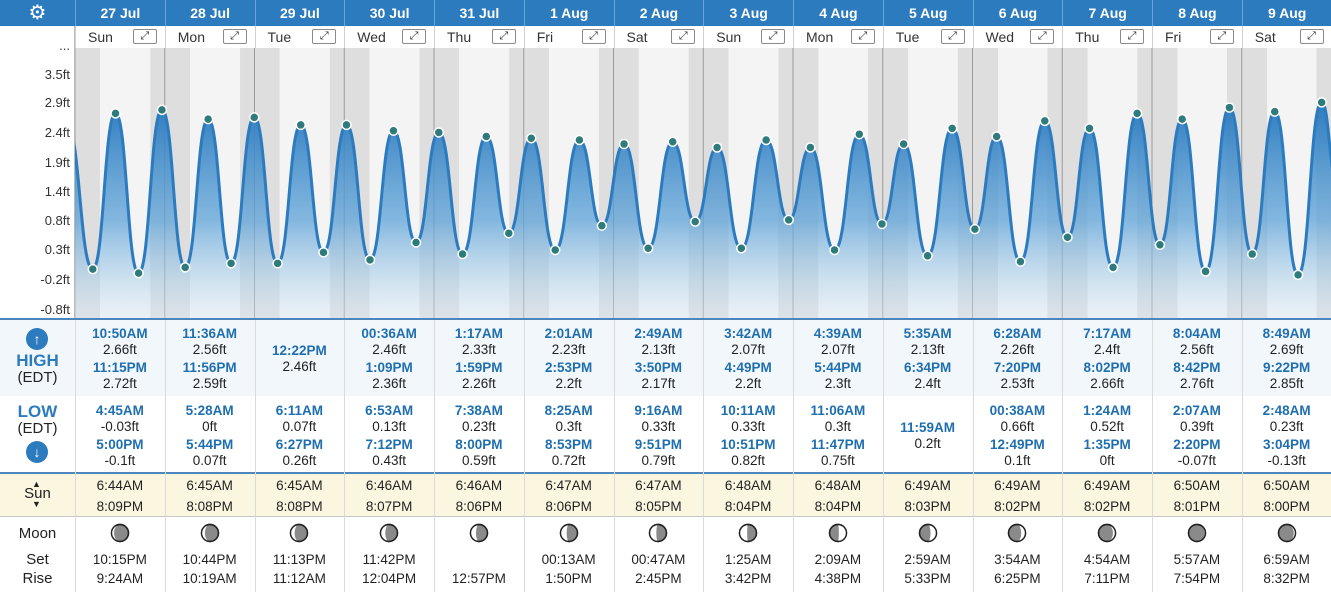 The width and height of the screenshot is (1331, 592). What do you see at coordinates (1107, 419) in the screenshot?
I see `low-tide-entry: 1:24AM 0.52ft` at bounding box center [1107, 419].